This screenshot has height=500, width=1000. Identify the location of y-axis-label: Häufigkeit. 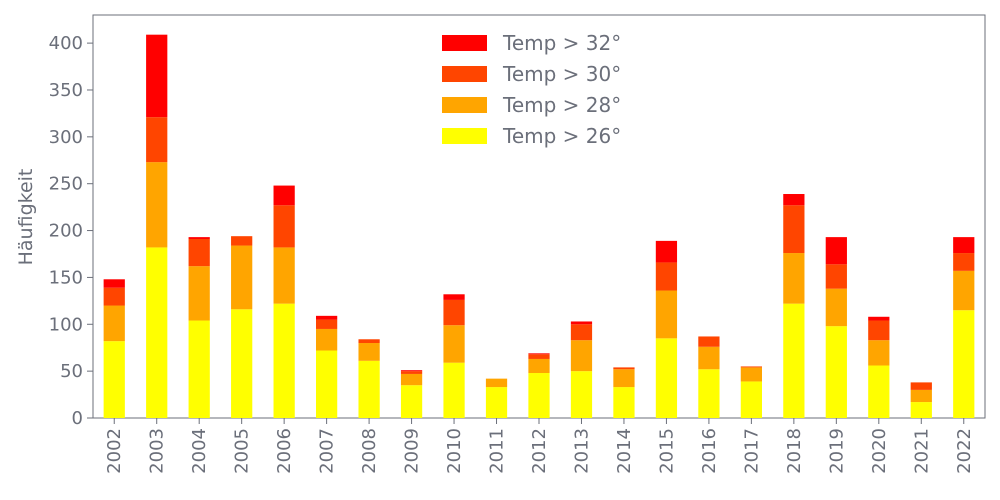
(26, 217).